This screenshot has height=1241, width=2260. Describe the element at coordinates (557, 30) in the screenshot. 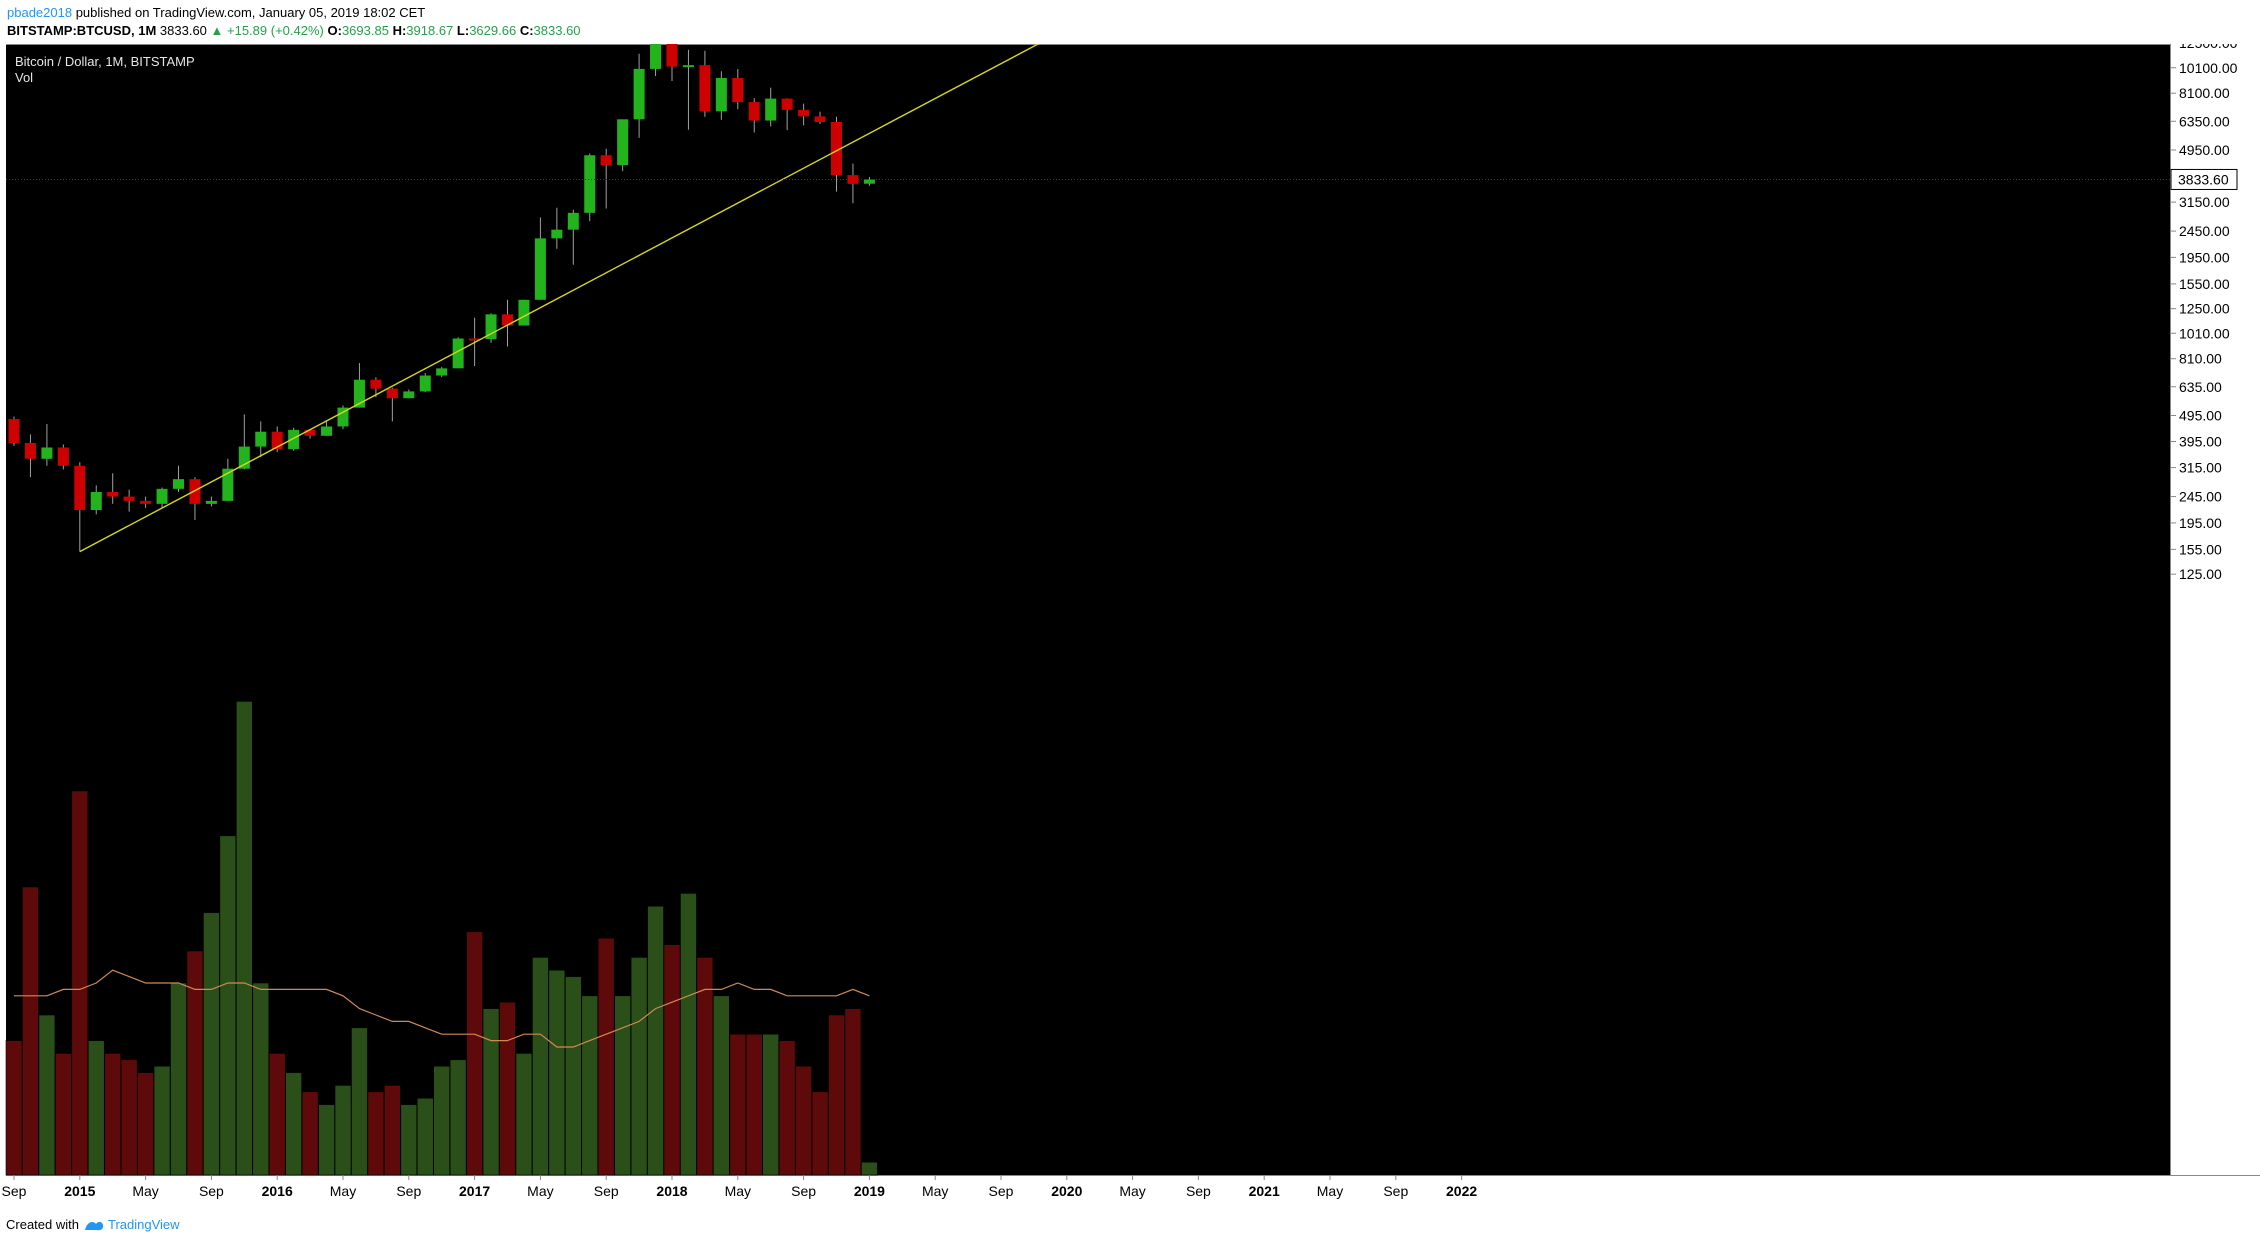

I see `close-value: 3833.60` at that location.